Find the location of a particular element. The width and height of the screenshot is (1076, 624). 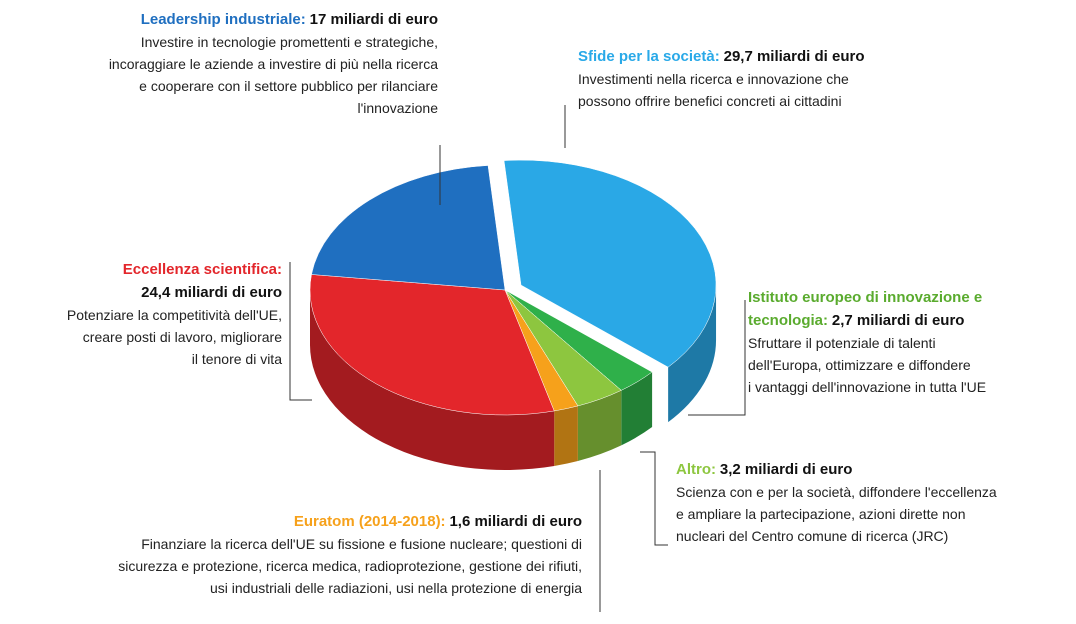

value-label: 3,2 miliardi di euro is located at coordinates (786, 469).